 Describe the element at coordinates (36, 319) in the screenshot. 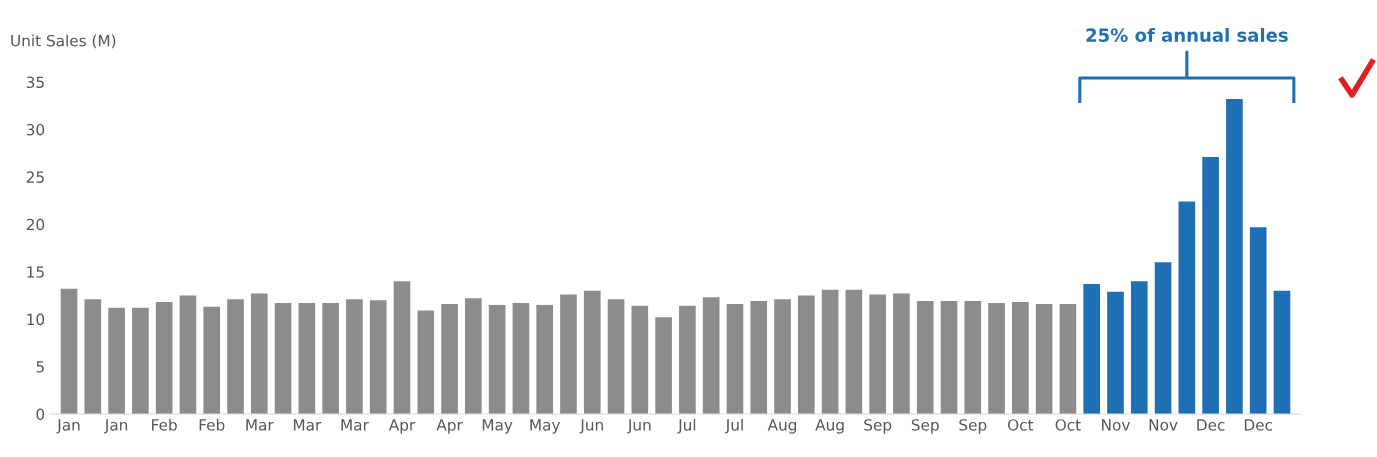

I see `y-tick-label: 10` at that location.